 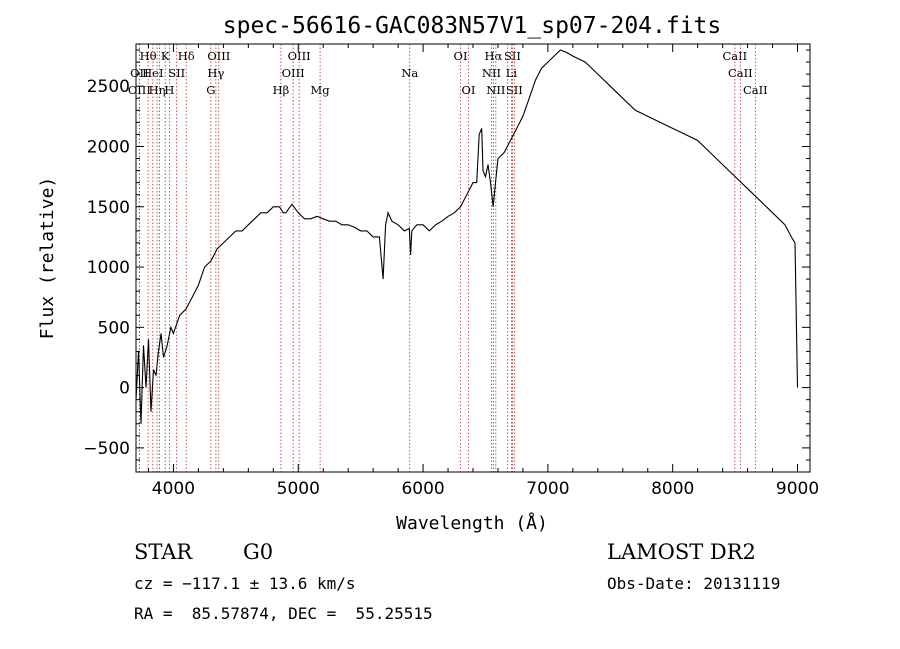 What do you see at coordinates (321, 90) in the screenshot?
I see `line-marker-label: Mg` at bounding box center [321, 90].